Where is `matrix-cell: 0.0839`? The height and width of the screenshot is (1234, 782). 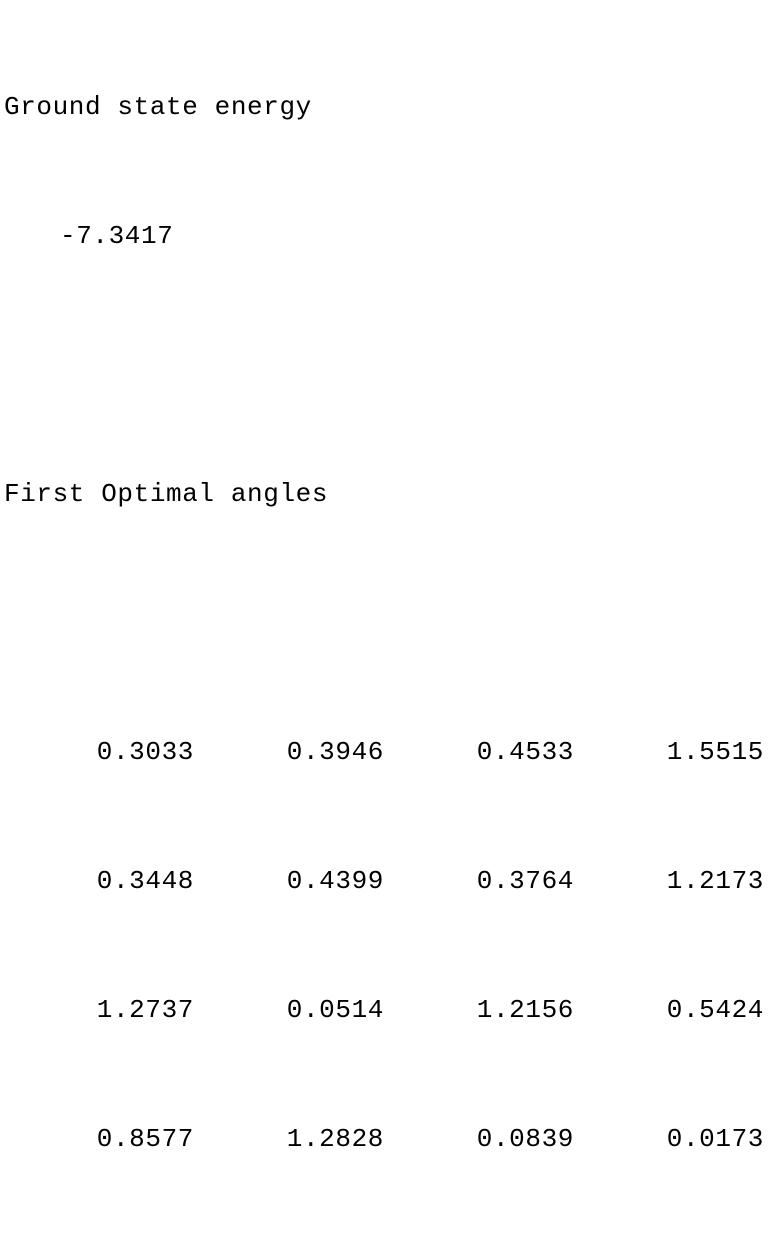 matrix-cell: 0.0839 is located at coordinates (525, 1139).